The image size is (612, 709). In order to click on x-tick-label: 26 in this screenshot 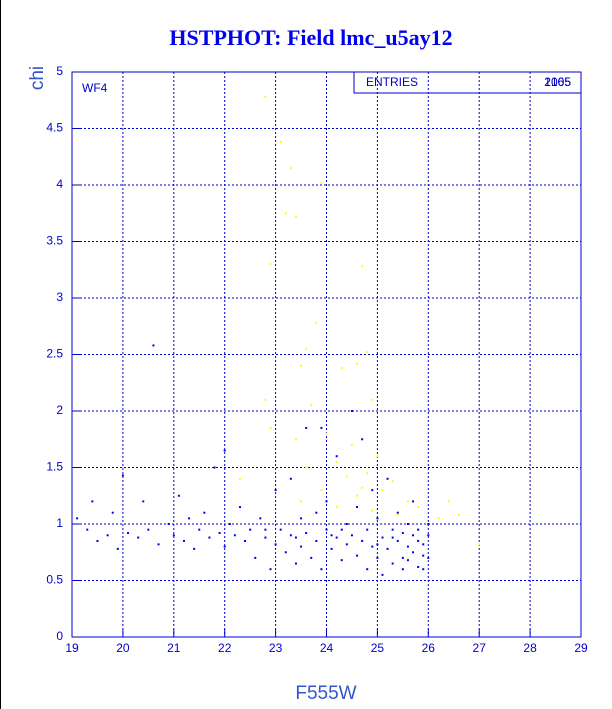, I will do `click(429, 648)`.